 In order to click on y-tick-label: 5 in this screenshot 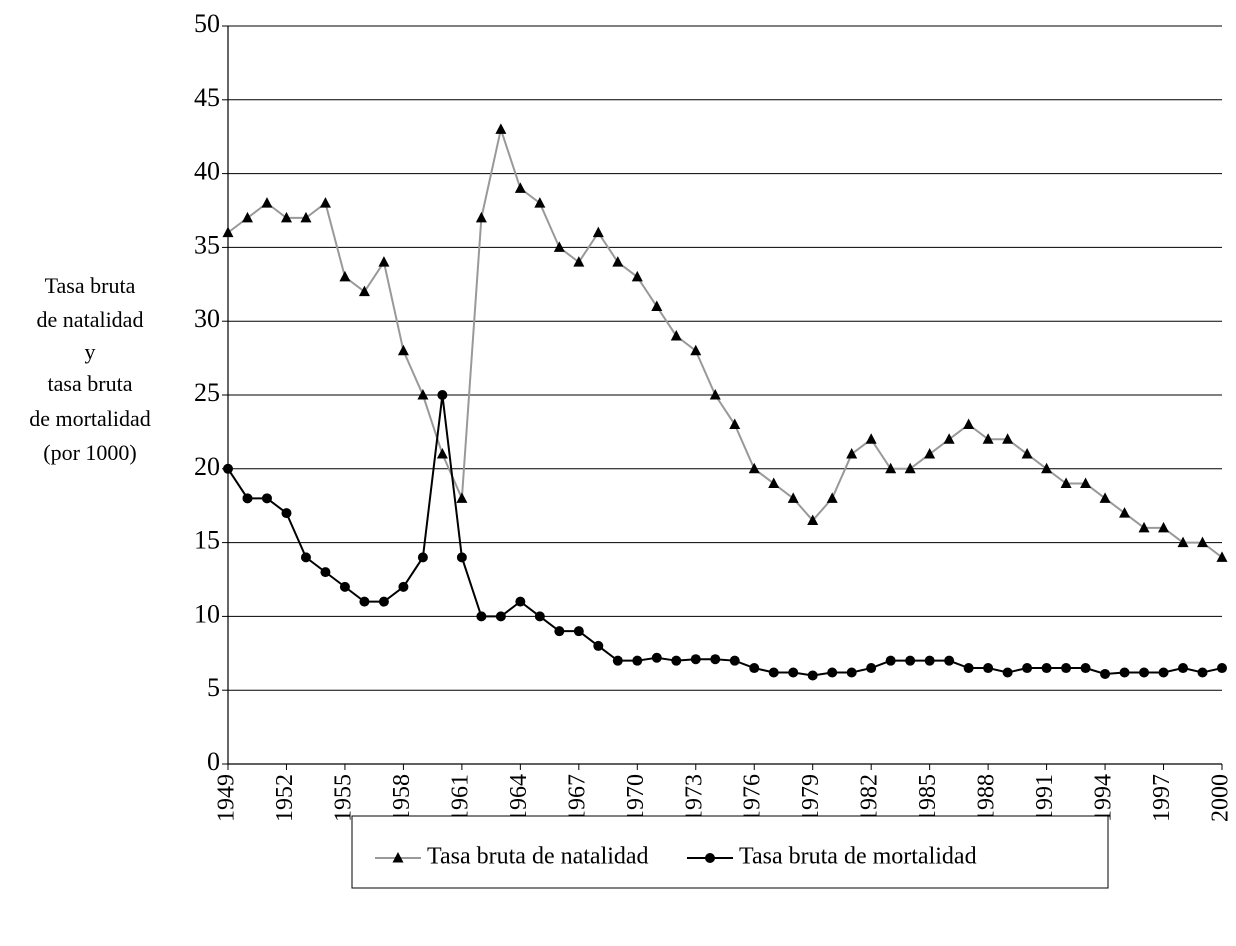, I will do `click(213, 687)`.